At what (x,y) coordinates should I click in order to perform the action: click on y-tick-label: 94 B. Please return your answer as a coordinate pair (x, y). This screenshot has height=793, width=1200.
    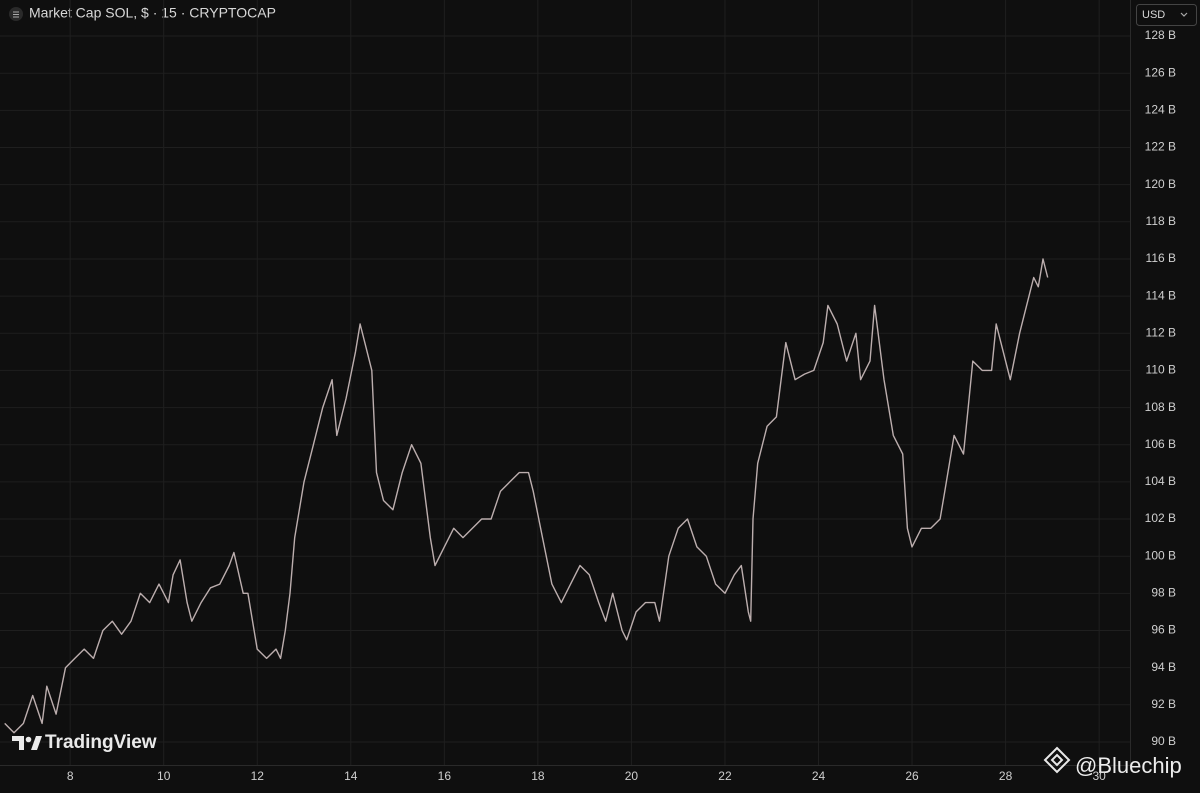
    Looking at the image, I should click on (1163, 667).